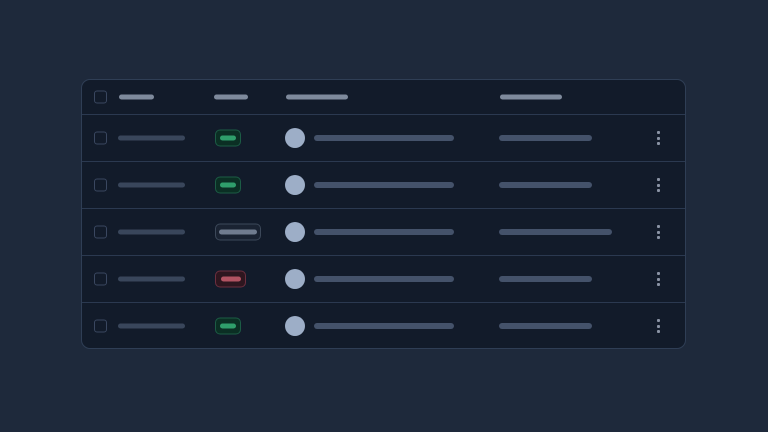  Describe the element at coordinates (100, 97) in the screenshot. I see `select-all-checkbox` at that location.